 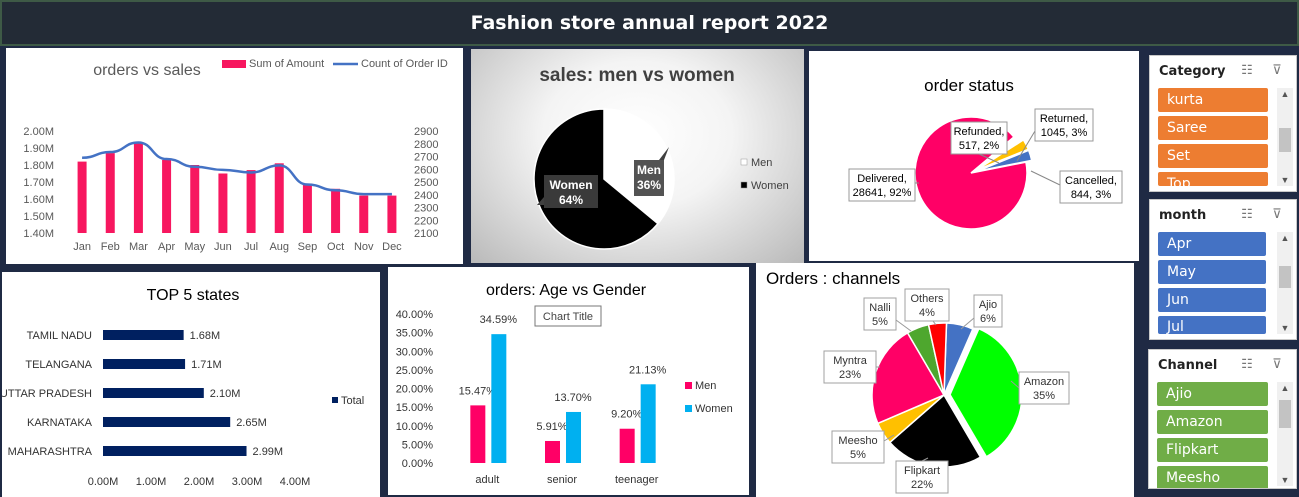 I want to click on y-left-tick-label: 1.40M, so click(x=38, y=234).